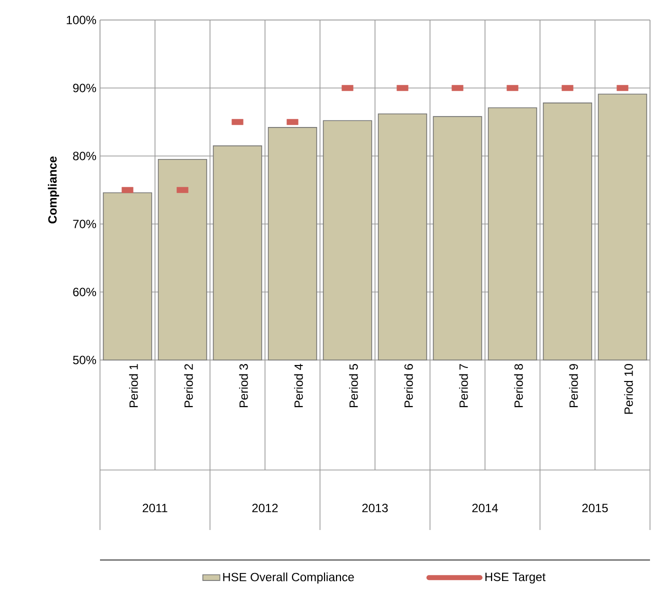 This screenshot has height=591, width=660. I want to click on y-tick-label: 90%, so click(84, 88).